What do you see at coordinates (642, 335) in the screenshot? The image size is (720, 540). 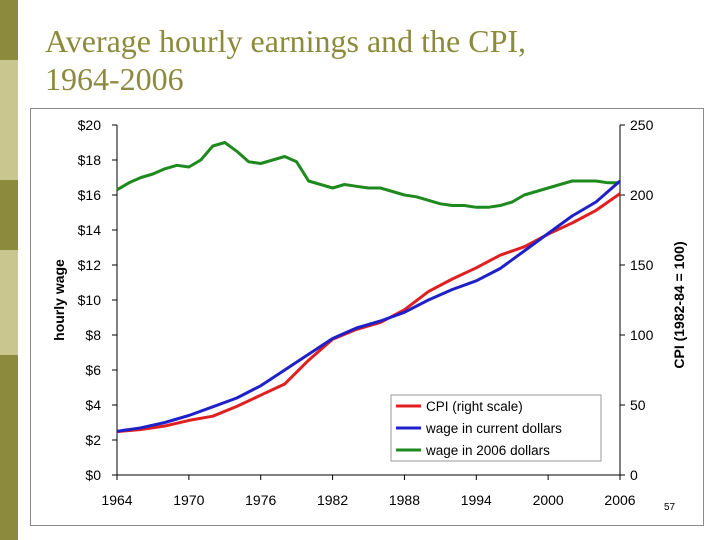 I see `y-right-tick-label: 100` at bounding box center [642, 335].